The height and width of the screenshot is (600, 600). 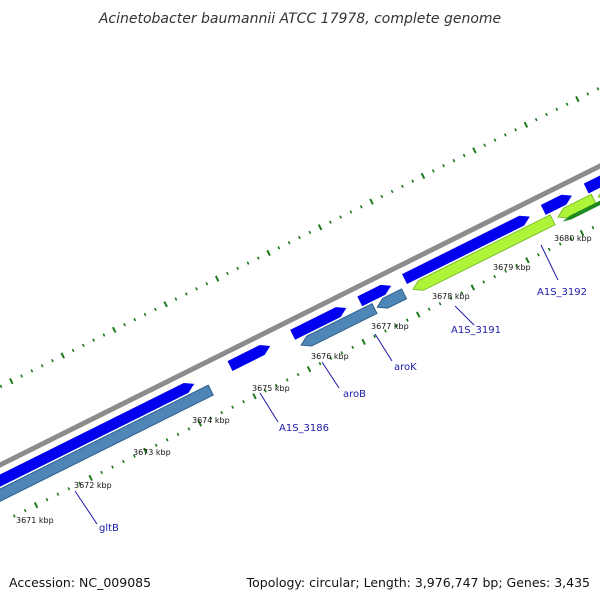 I want to click on rna-feature-arrow, so click(x=484, y=252).